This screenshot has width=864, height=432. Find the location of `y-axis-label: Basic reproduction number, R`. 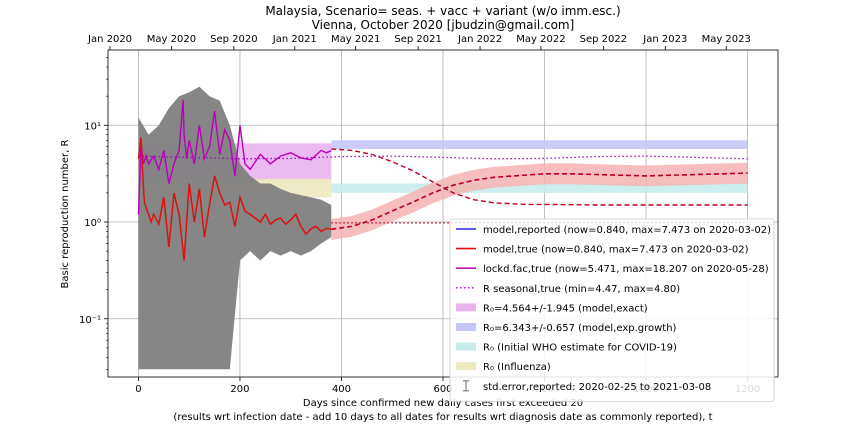

y-axis-label: Basic reproduction number, R is located at coordinates (65, 213).